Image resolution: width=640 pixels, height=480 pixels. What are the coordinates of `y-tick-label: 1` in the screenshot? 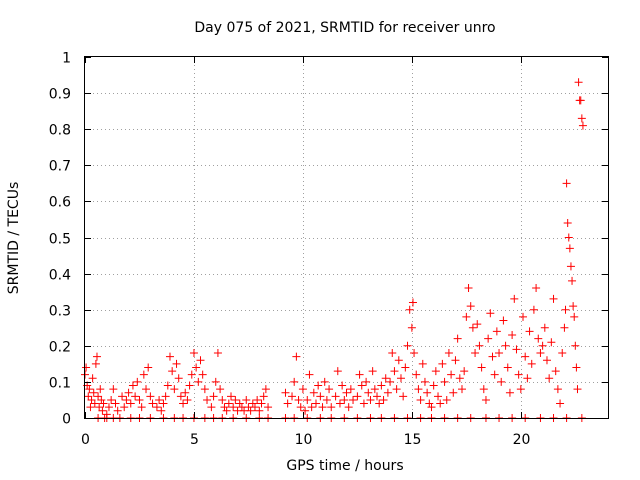 It's located at (66, 59).